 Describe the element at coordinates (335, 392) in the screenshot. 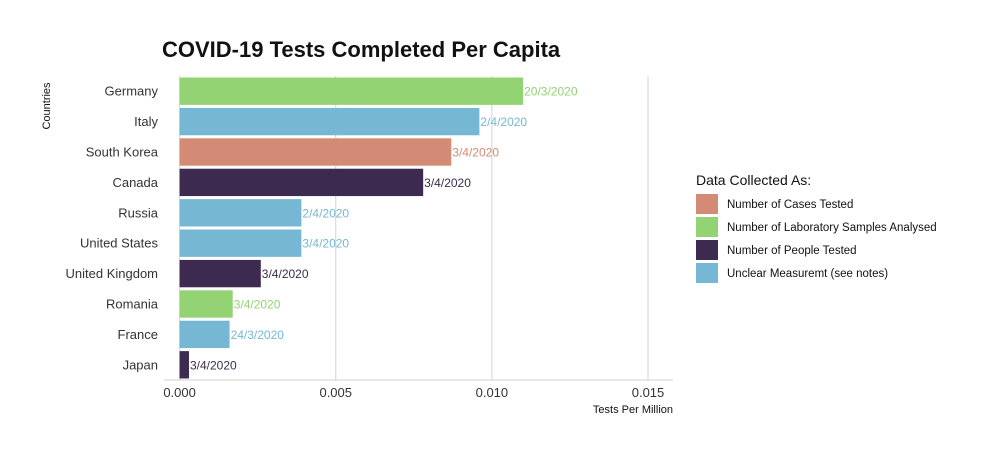

I see `x-tick-label: 0.005` at that location.